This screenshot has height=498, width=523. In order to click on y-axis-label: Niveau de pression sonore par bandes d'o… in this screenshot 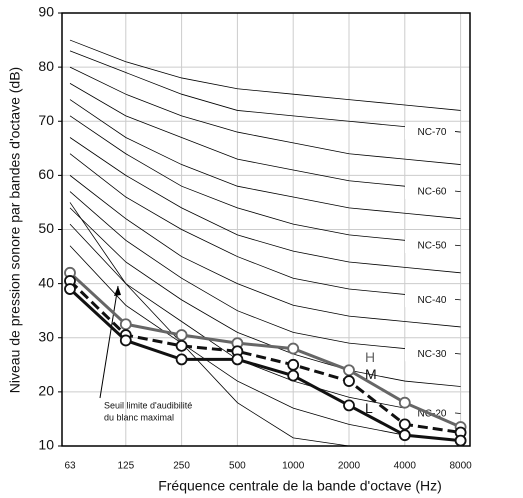, I will do `click(15, 230)`.